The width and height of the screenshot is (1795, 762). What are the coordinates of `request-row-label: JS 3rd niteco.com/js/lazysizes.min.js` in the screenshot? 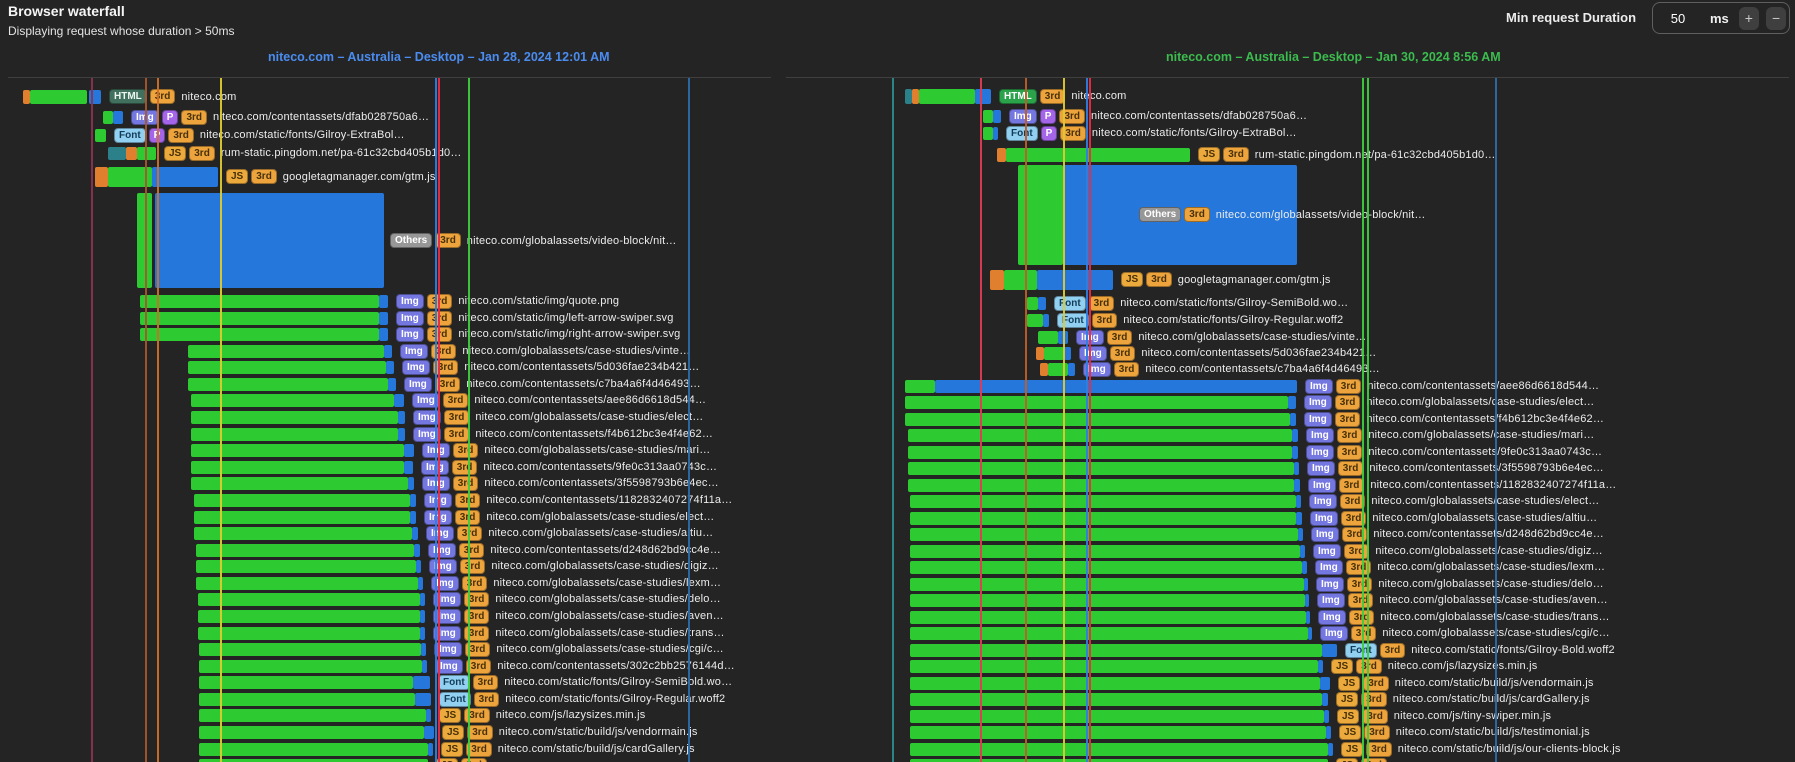 It's located at (542, 715).